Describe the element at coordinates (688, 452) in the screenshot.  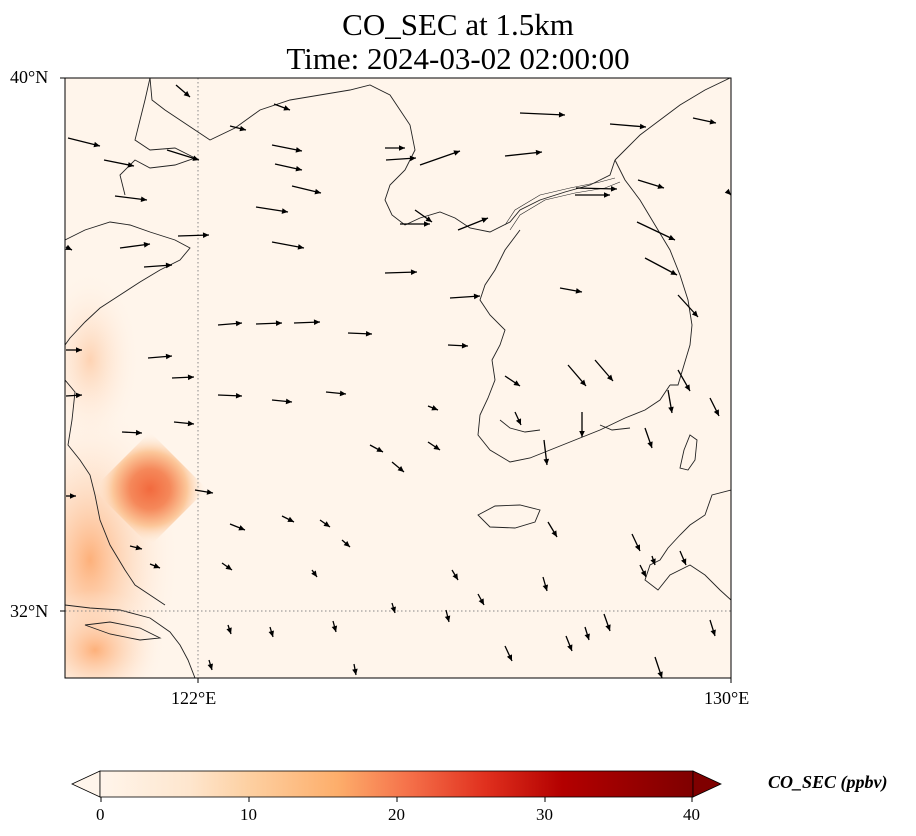
I see `tsushima-island` at that location.